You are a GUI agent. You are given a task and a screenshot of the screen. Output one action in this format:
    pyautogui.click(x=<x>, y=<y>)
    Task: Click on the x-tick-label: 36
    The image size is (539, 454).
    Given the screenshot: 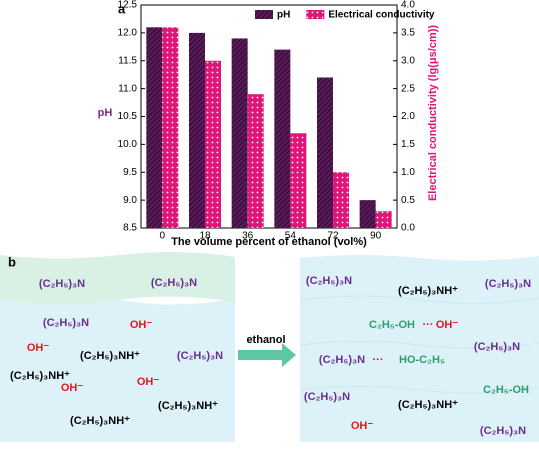 What is the action you would take?
    pyautogui.click(x=248, y=236)
    